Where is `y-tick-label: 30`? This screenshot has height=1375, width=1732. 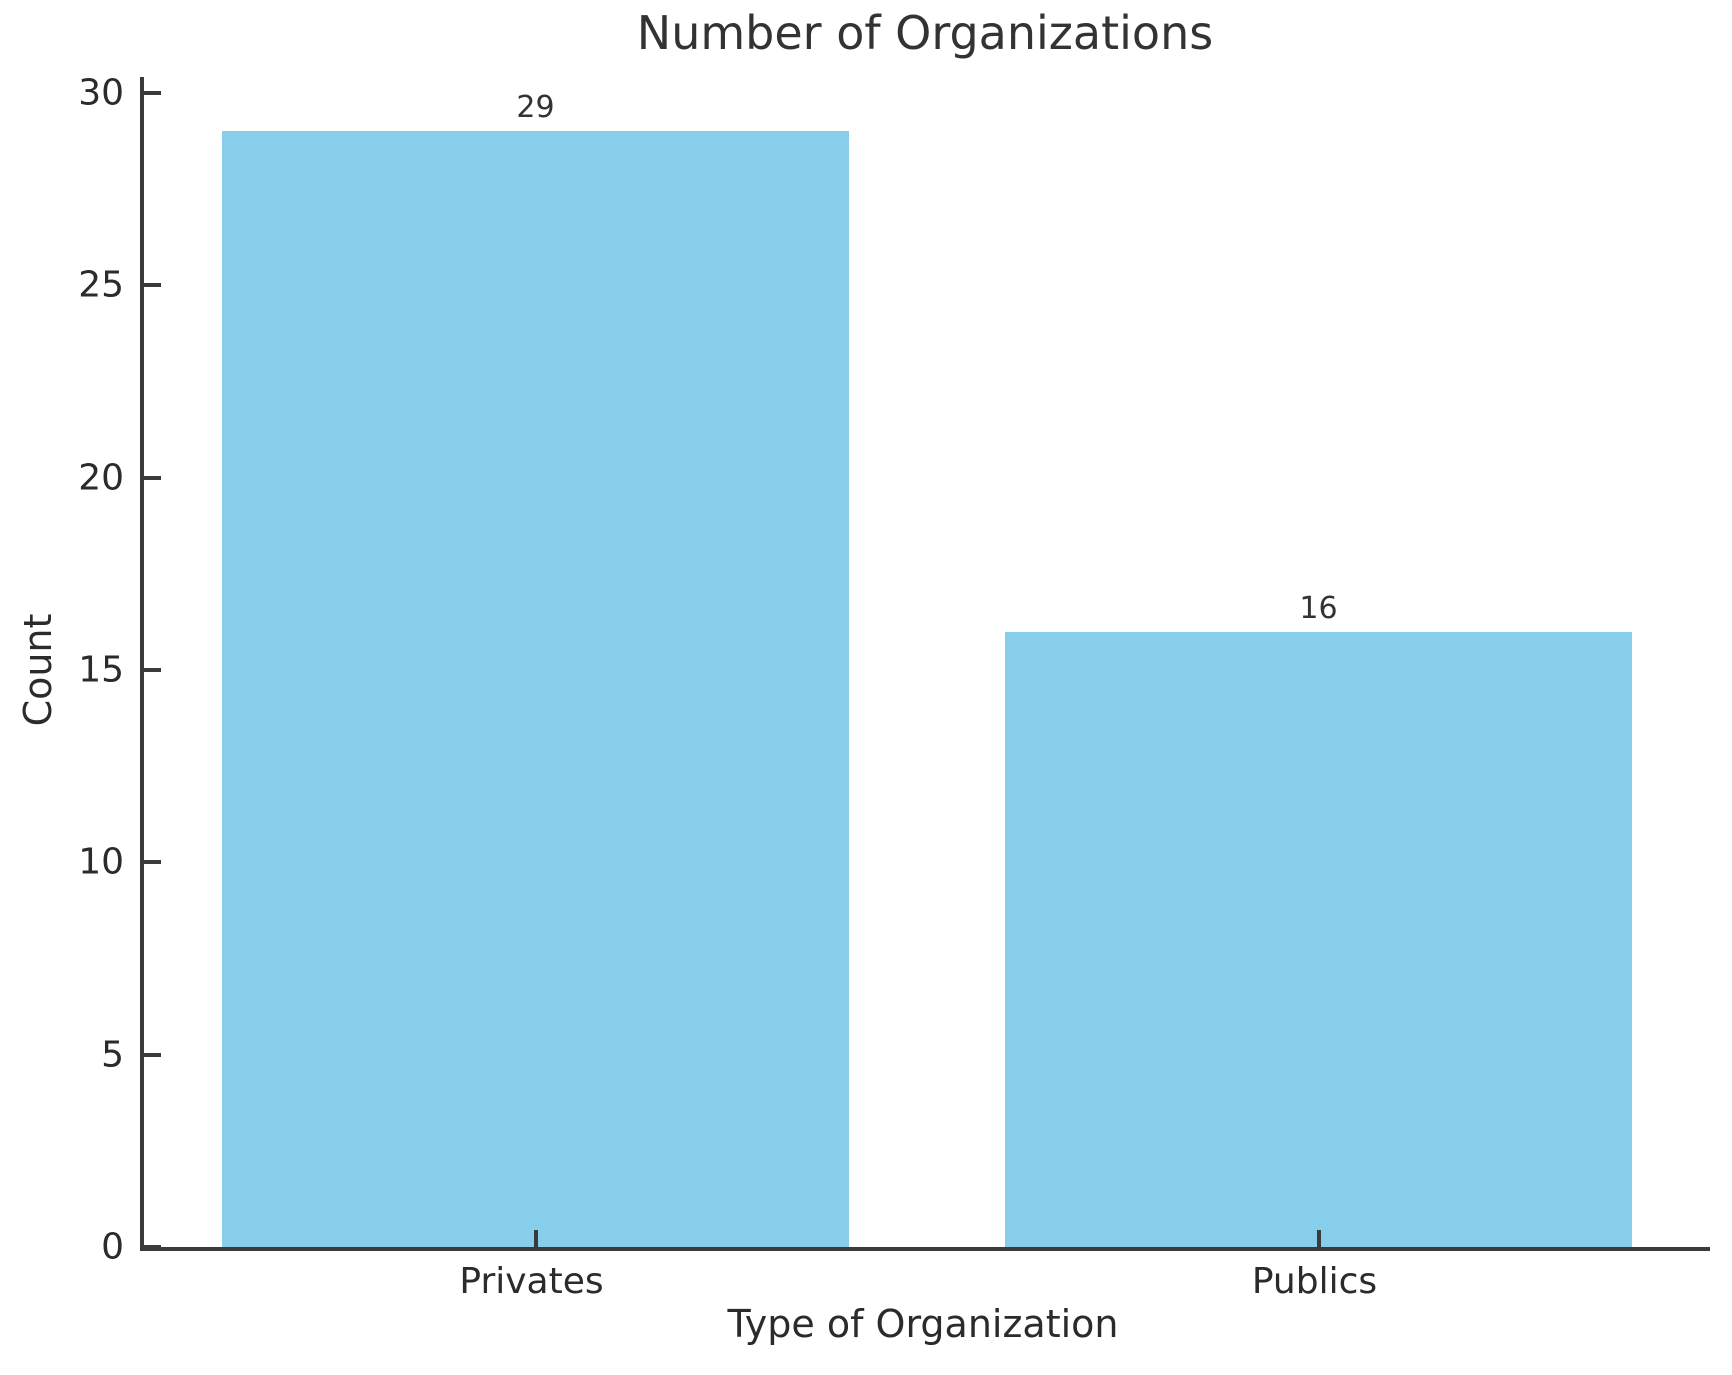
y-tick-label: 30 is located at coordinates (101, 93).